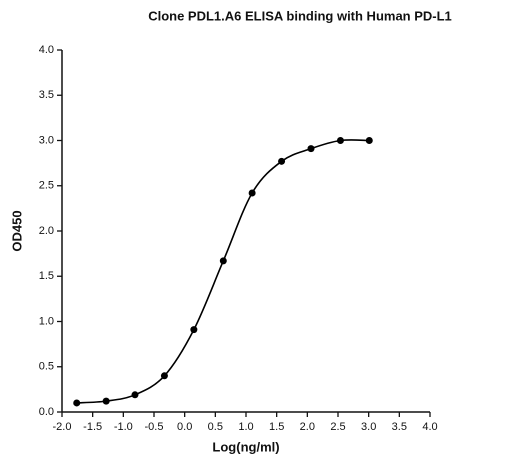 The height and width of the screenshot is (459, 512). I want to click on y-tick-label: 4.0, so click(46, 50).